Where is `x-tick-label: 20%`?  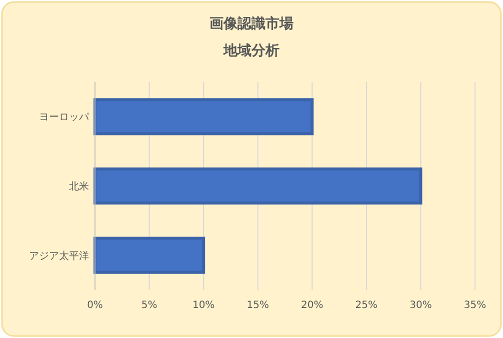 x-tick-label: 20% is located at coordinates (312, 305).